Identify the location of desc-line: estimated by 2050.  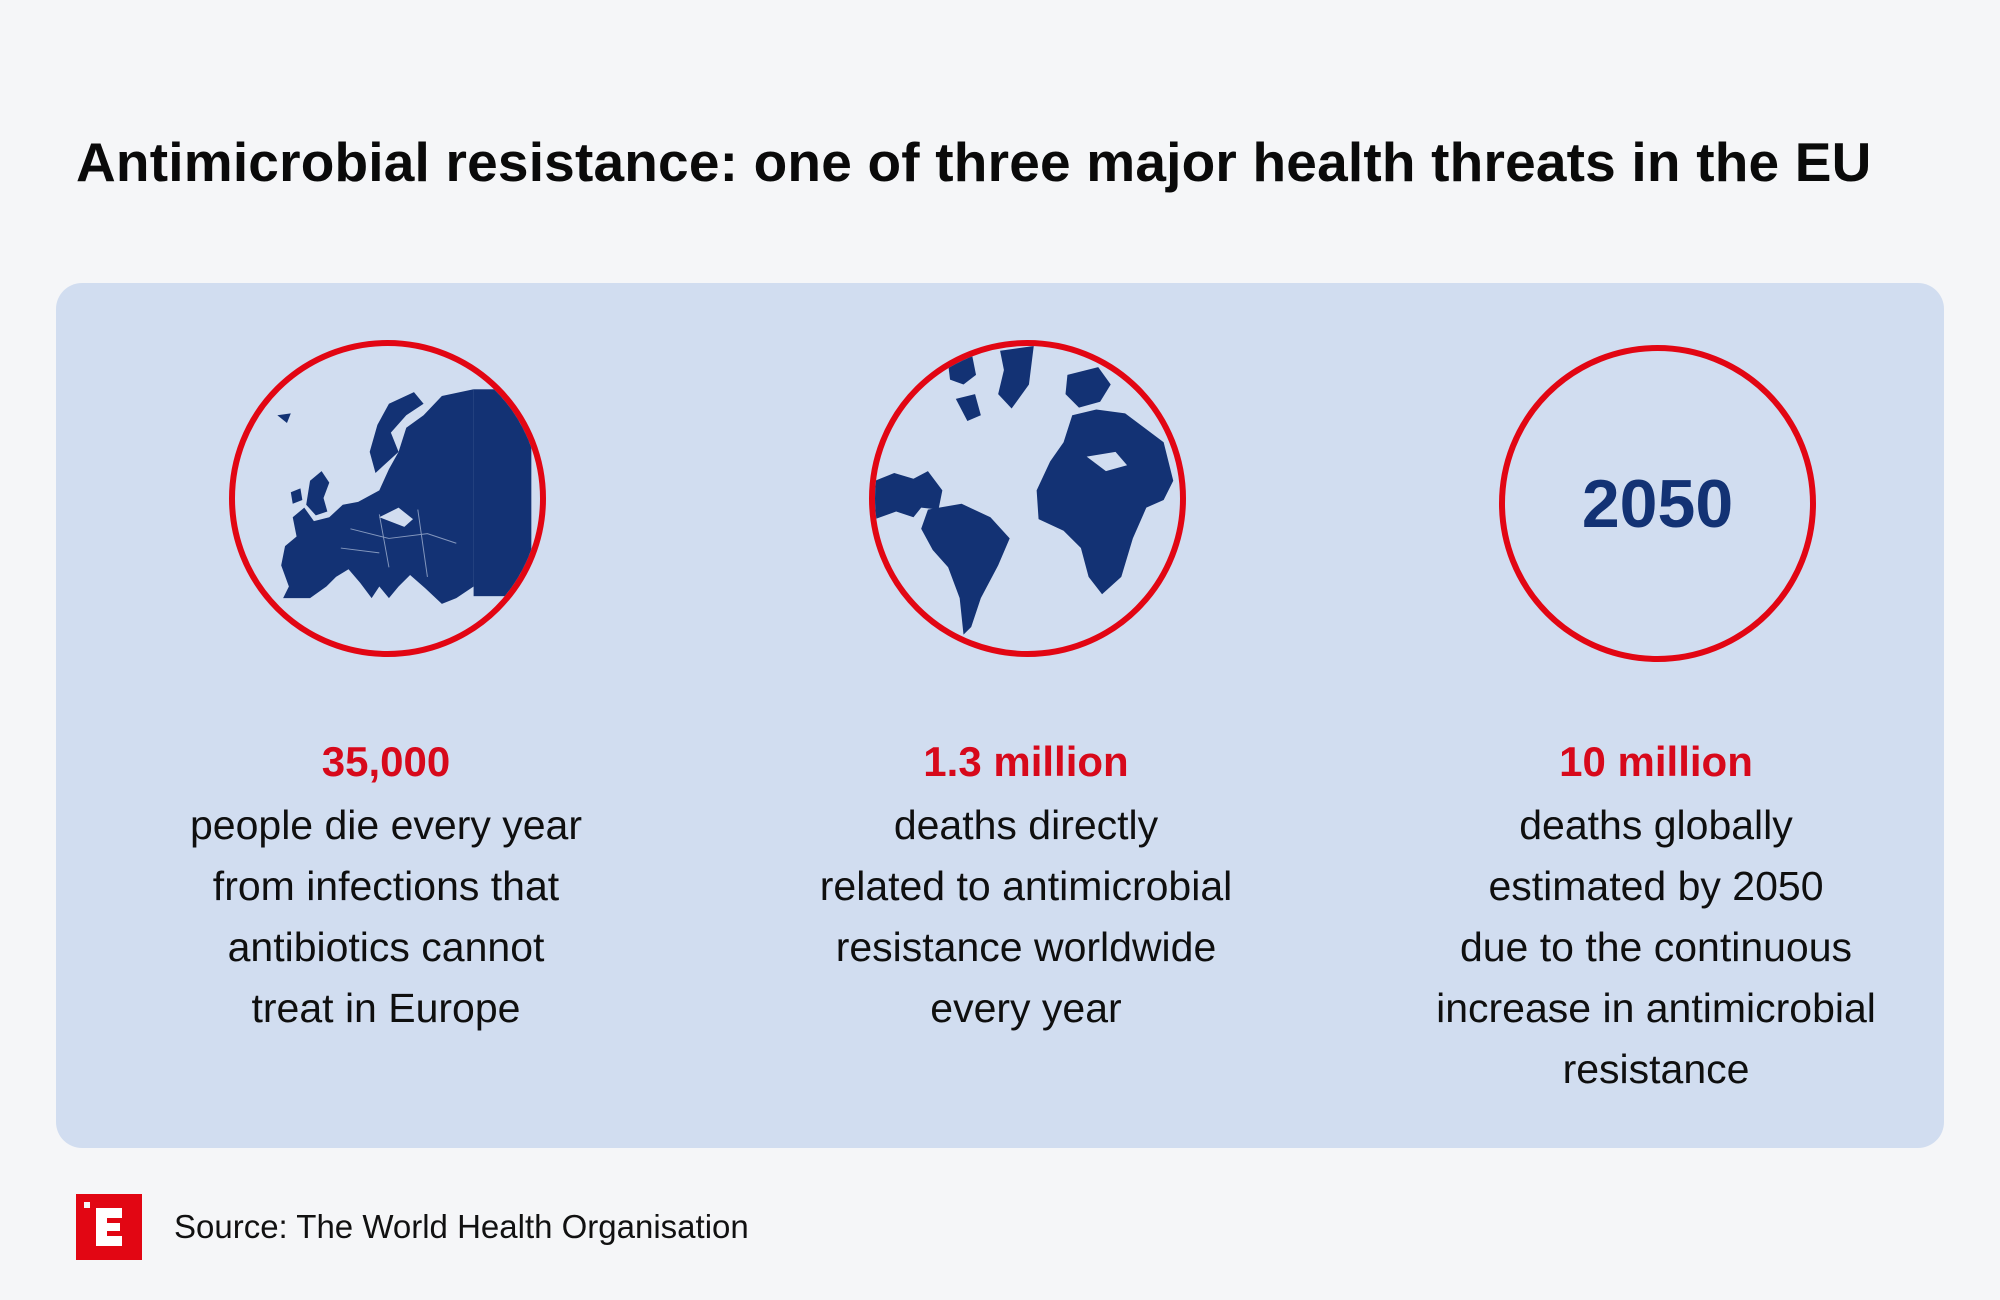
(1656, 886).